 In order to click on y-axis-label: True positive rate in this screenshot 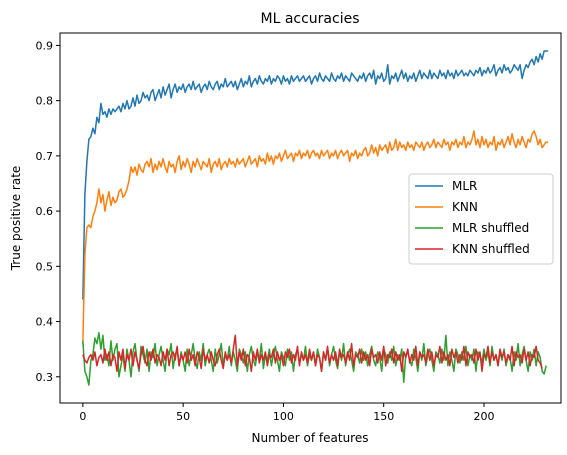, I will do `click(16, 219)`.